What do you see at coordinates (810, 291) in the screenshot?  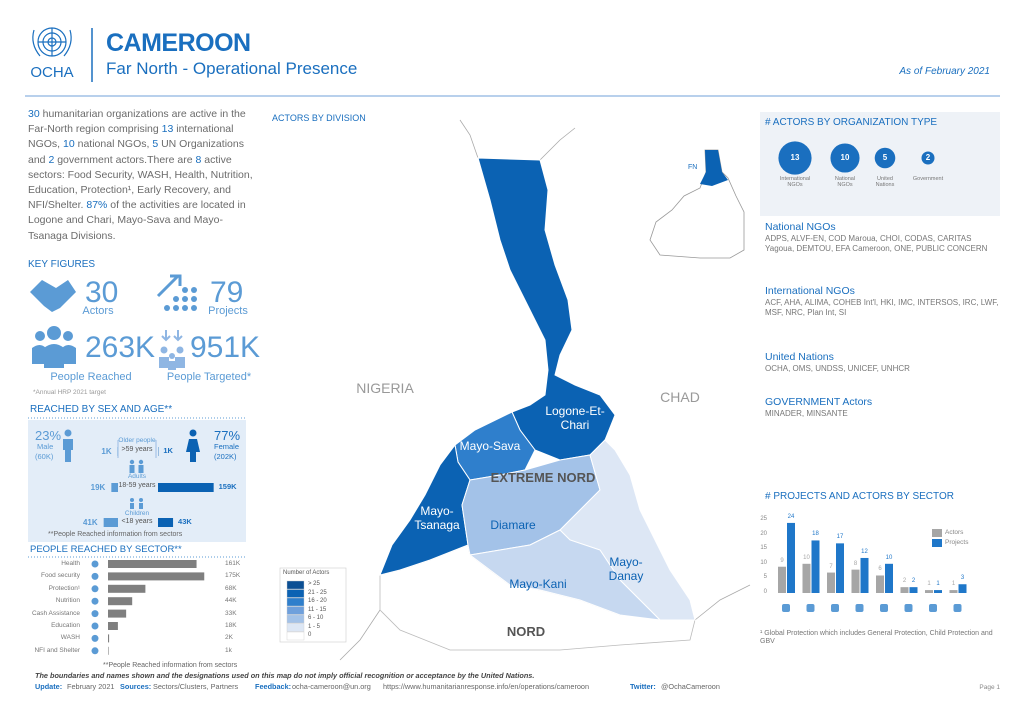 I see `list-title: International NGOs` at bounding box center [810, 291].